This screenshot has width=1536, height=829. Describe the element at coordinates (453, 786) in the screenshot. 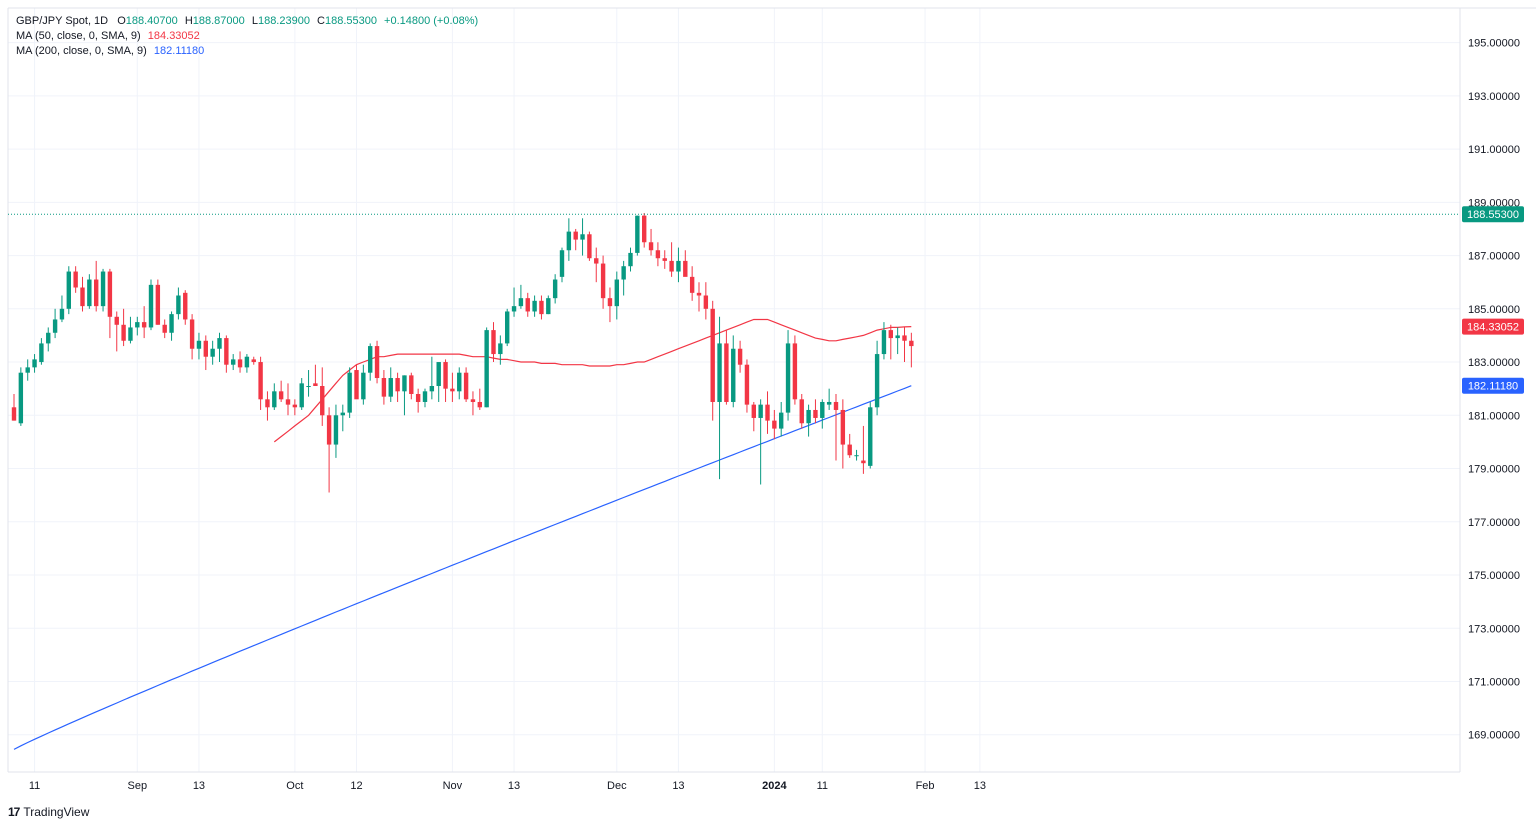

I see `x-tick-label: Nov` at that location.